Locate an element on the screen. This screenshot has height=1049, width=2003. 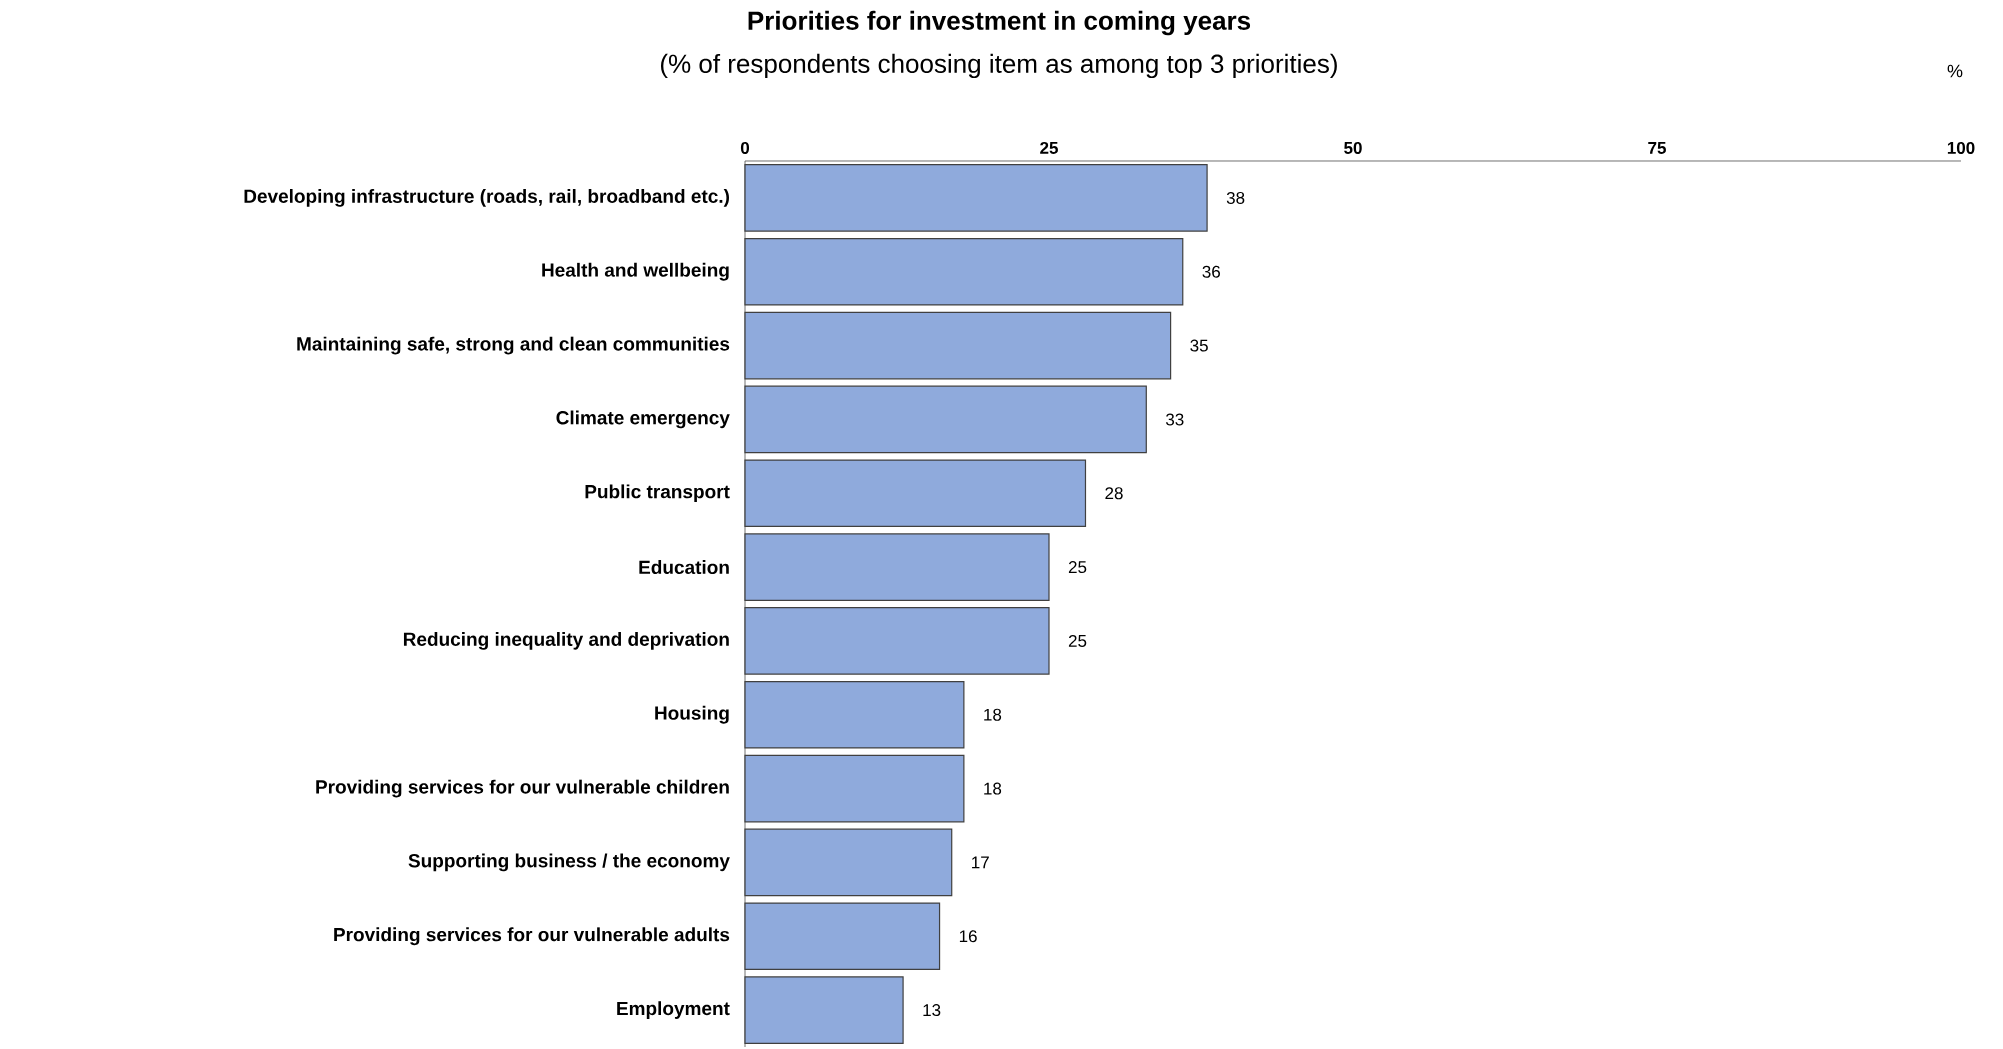
data-label: 13 is located at coordinates (932, 1010).